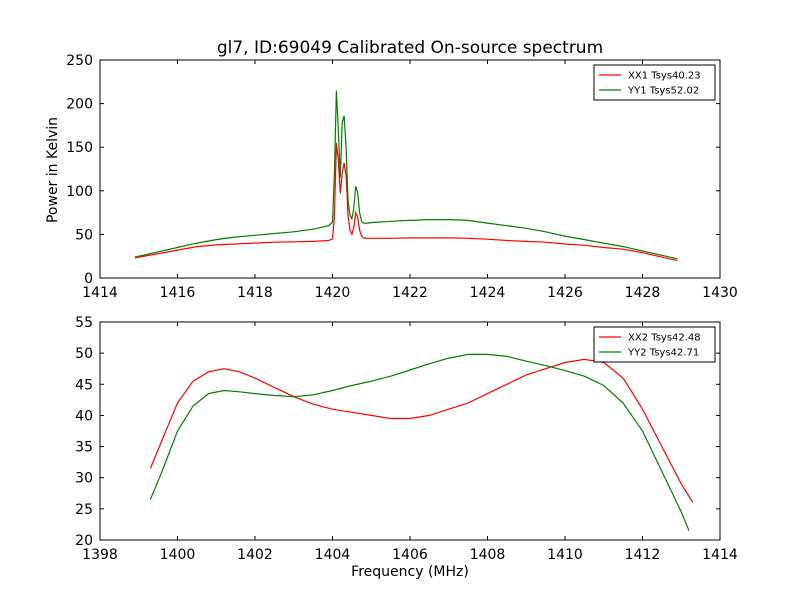 The width and height of the screenshot is (800, 600). I want to click on x-tick-label: 1408, so click(488, 555).